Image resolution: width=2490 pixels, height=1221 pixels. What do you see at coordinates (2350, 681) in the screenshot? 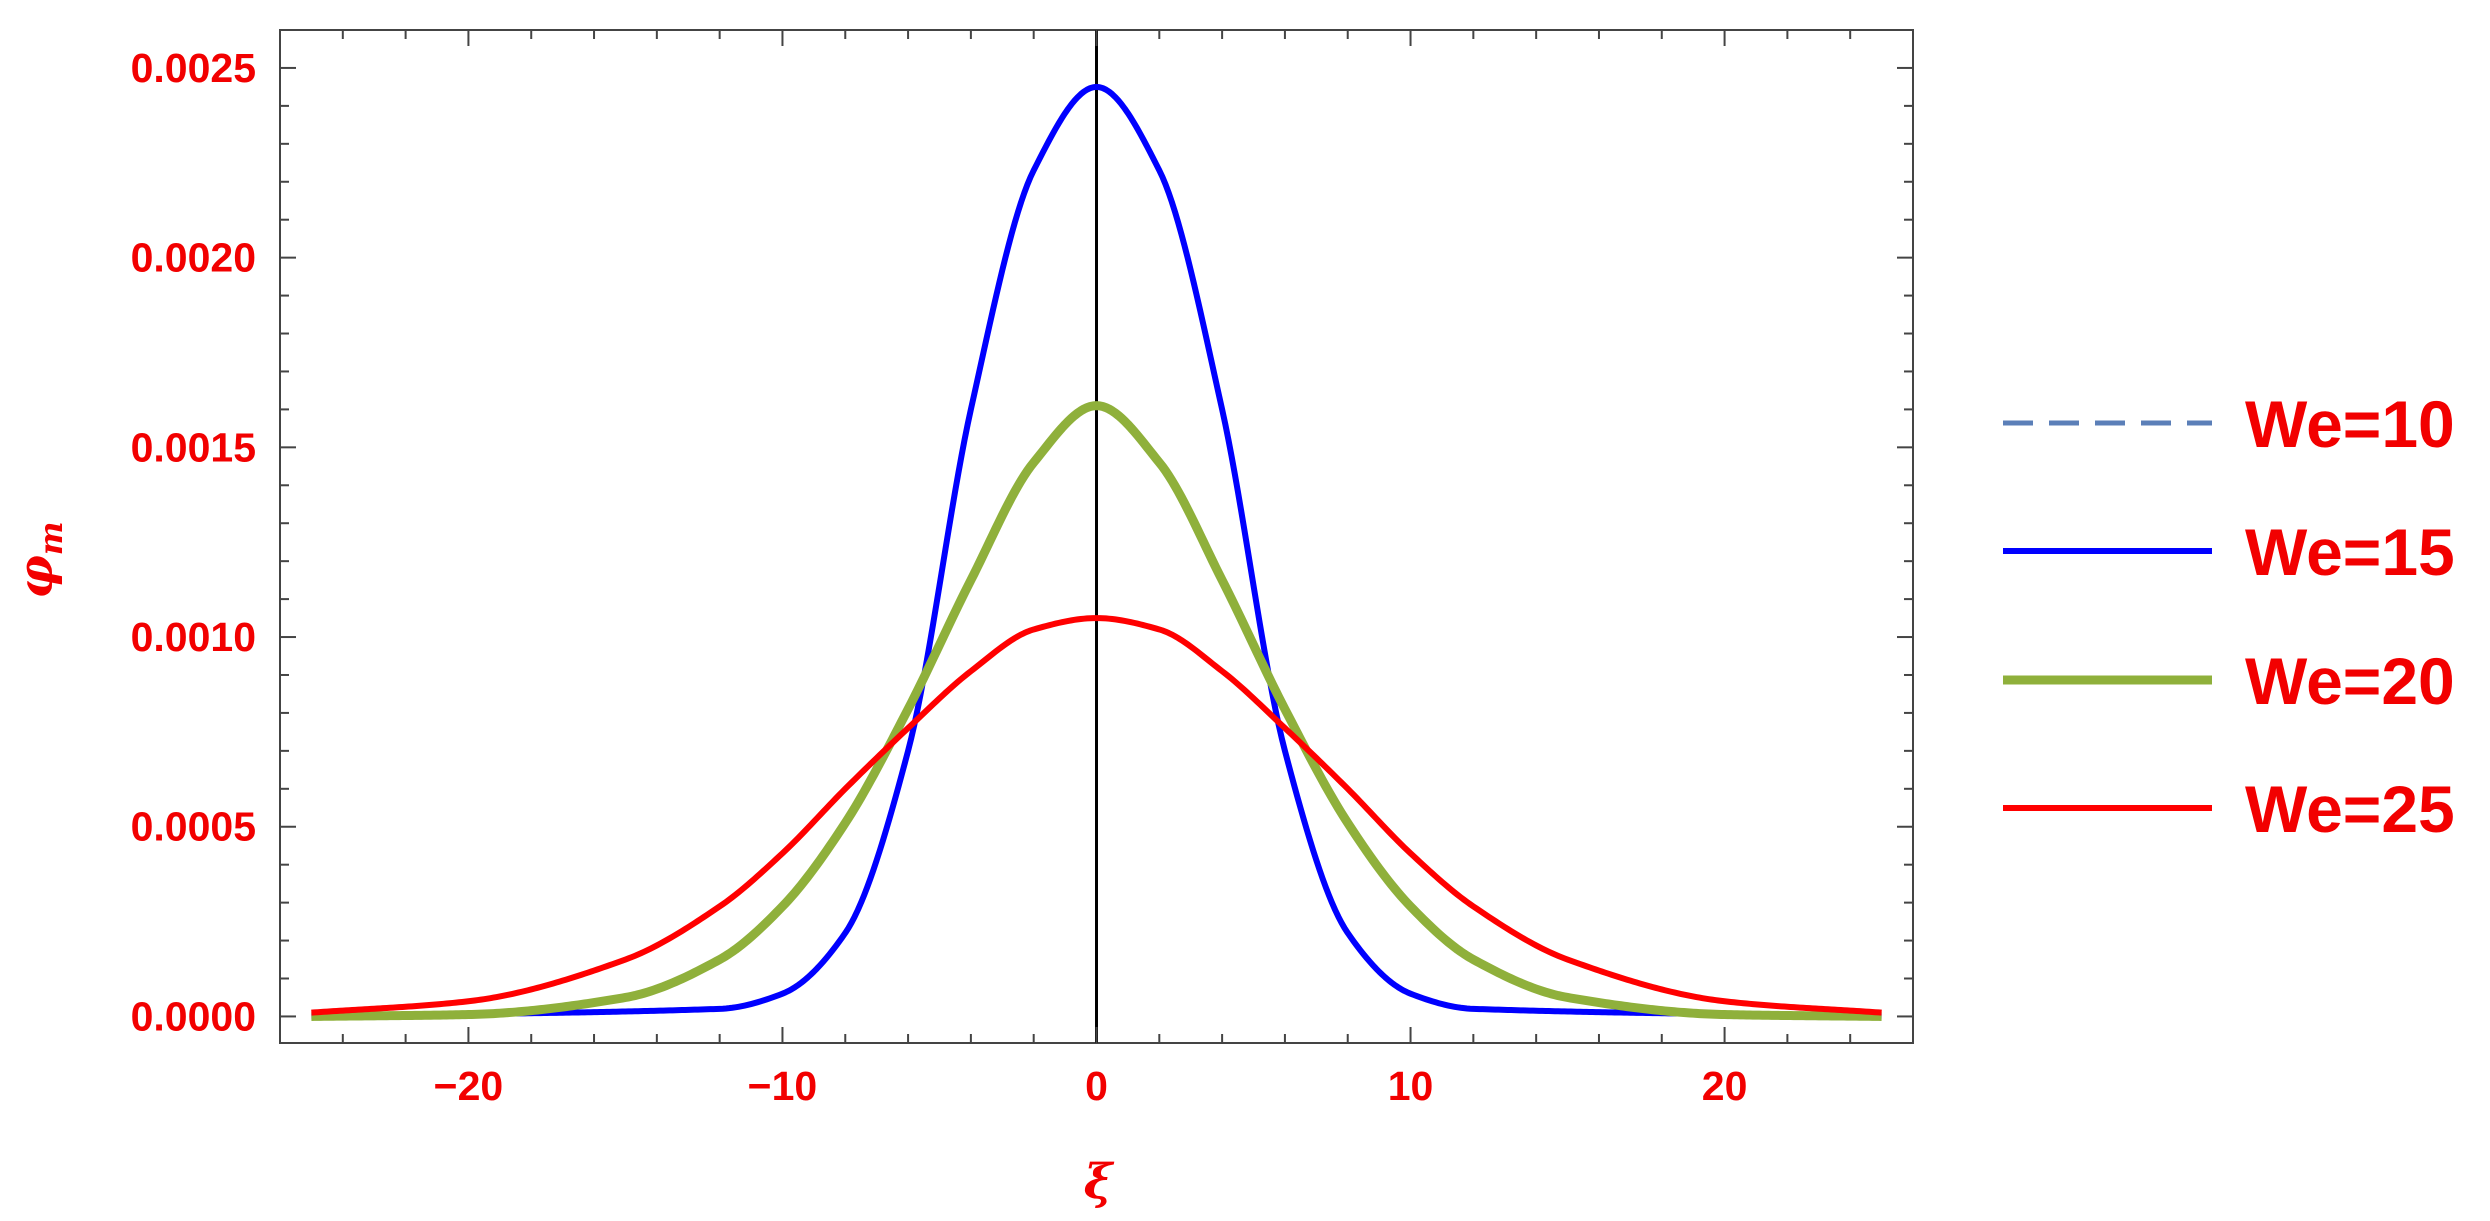
I see `legend-label: We=20` at bounding box center [2350, 681].